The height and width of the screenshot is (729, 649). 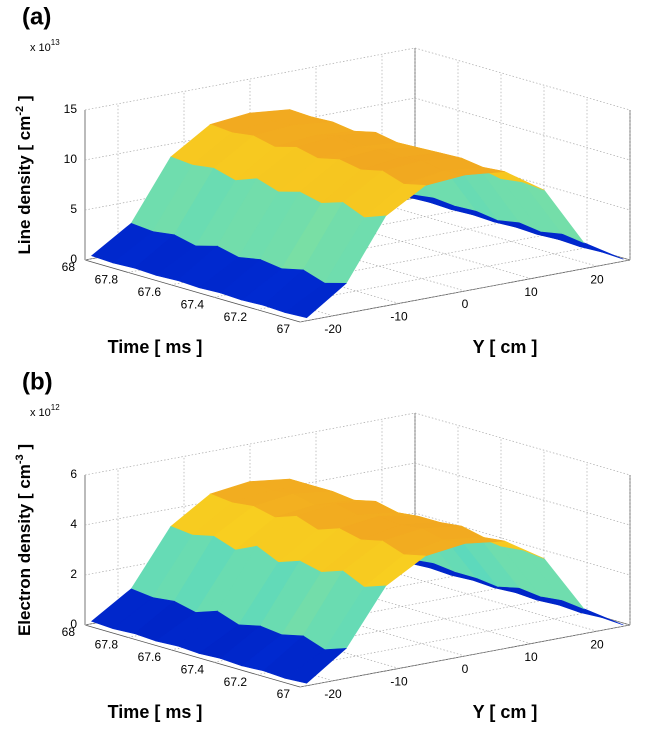 What do you see at coordinates (73, 524) in the screenshot?
I see `z-tick-label: 4` at bounding box center [73, 524].